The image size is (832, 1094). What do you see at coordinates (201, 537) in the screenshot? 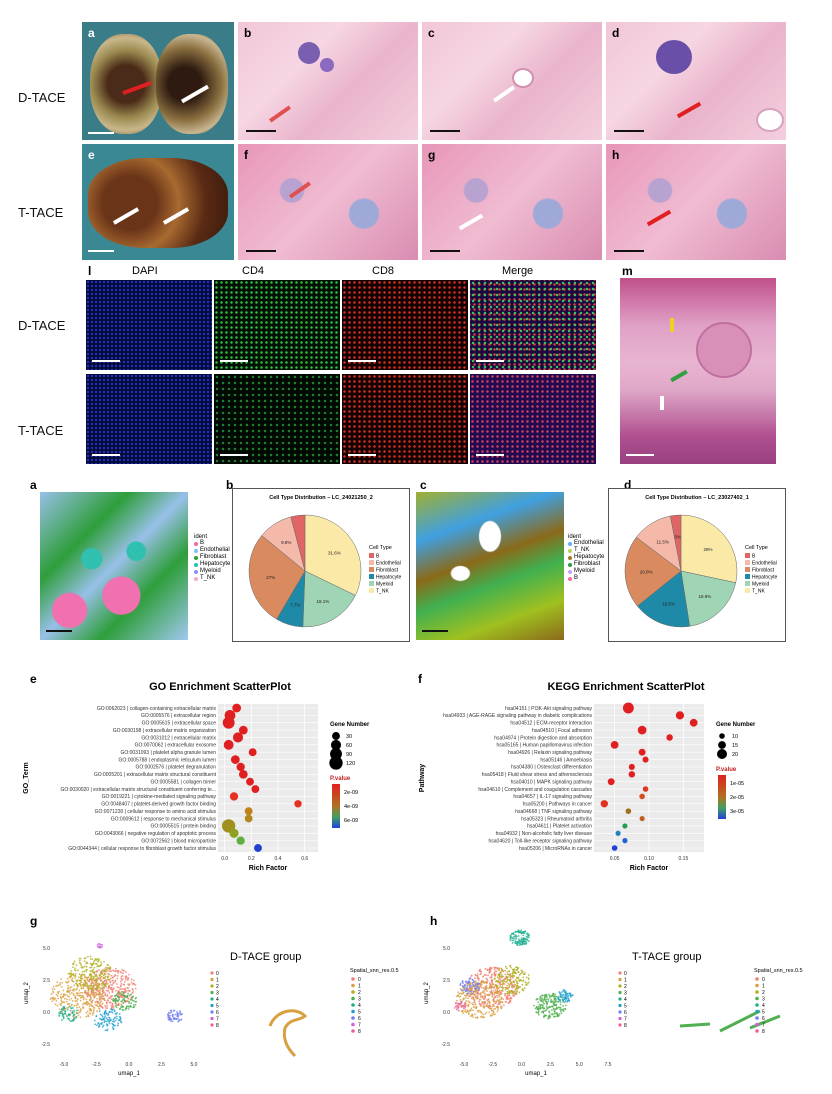
I see `legend-a-title: ident` at bounding box center [201, 537].